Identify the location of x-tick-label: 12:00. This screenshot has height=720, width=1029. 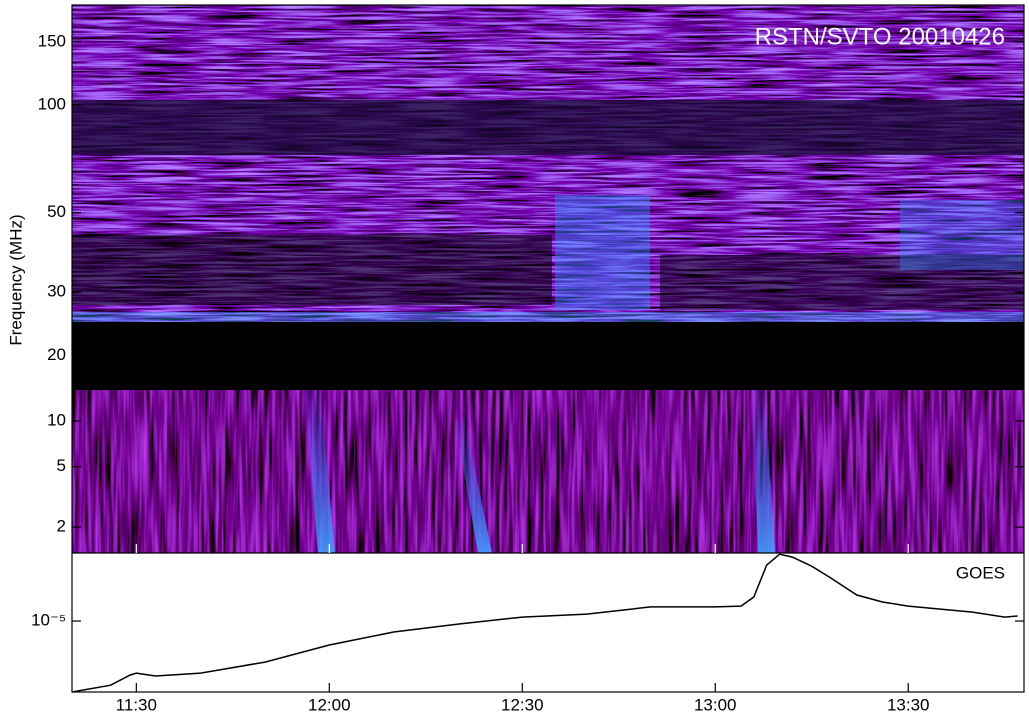
(329, 704).